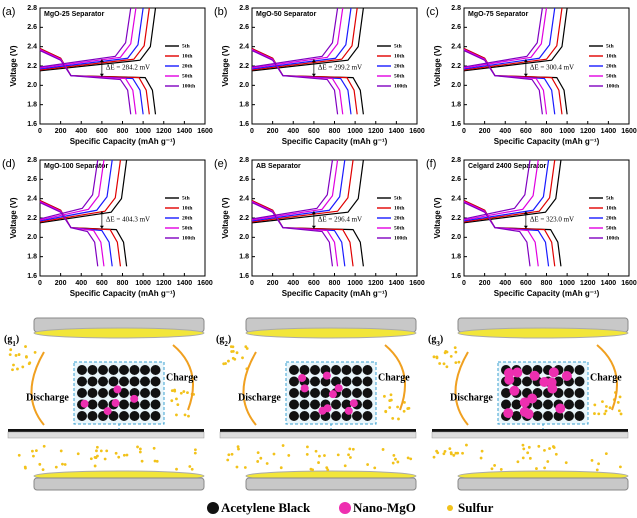 The width and height of the screenshot is (637, 518). I want to click on separator-base, so click(106, 435).